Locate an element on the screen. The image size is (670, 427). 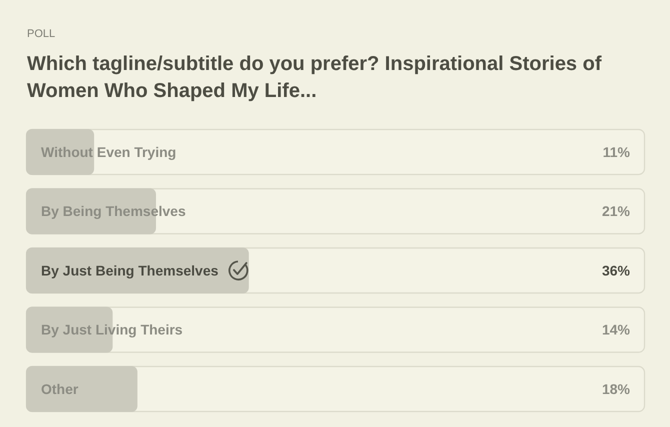
data-label: 21% is located at coordinates (616, 211).